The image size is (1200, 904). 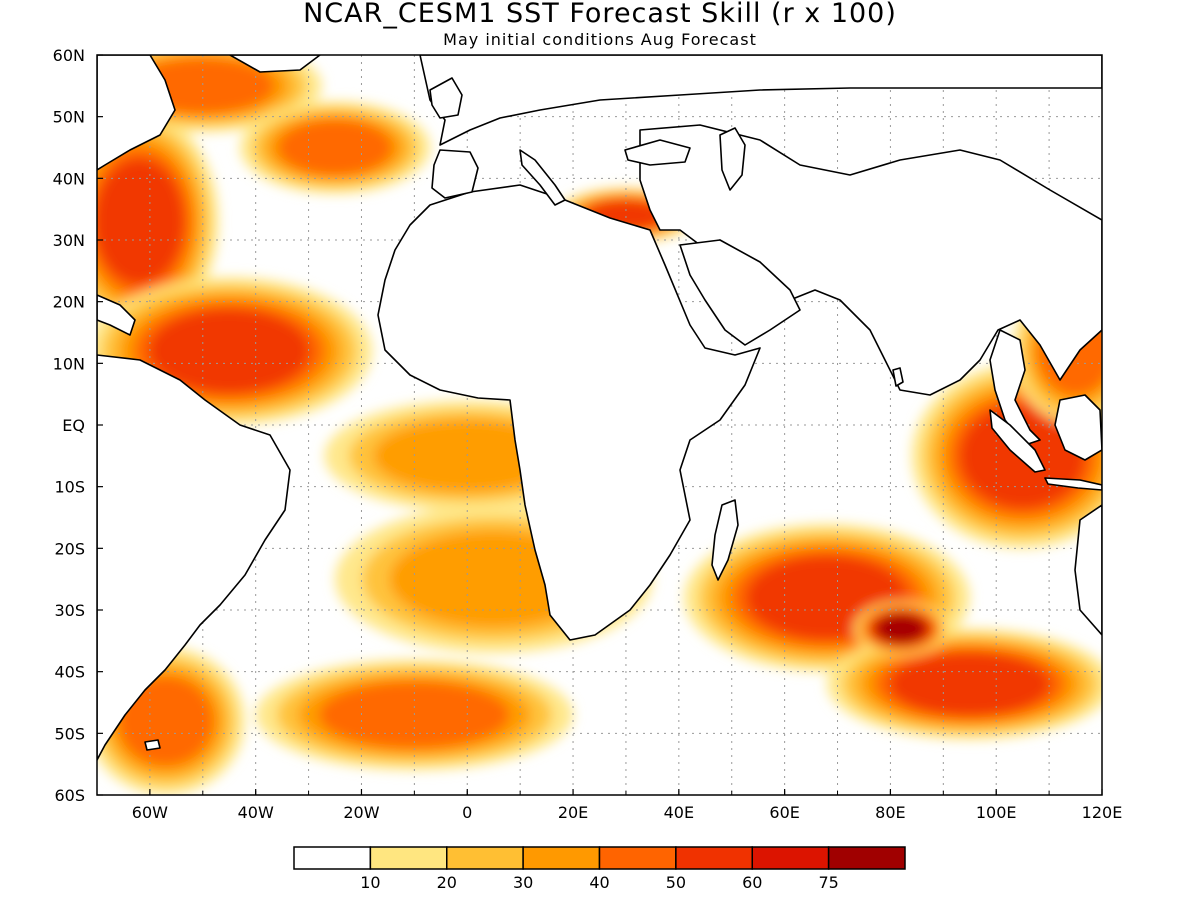 I want to click on colorbar-label: 75, so click(x=828, y=882).